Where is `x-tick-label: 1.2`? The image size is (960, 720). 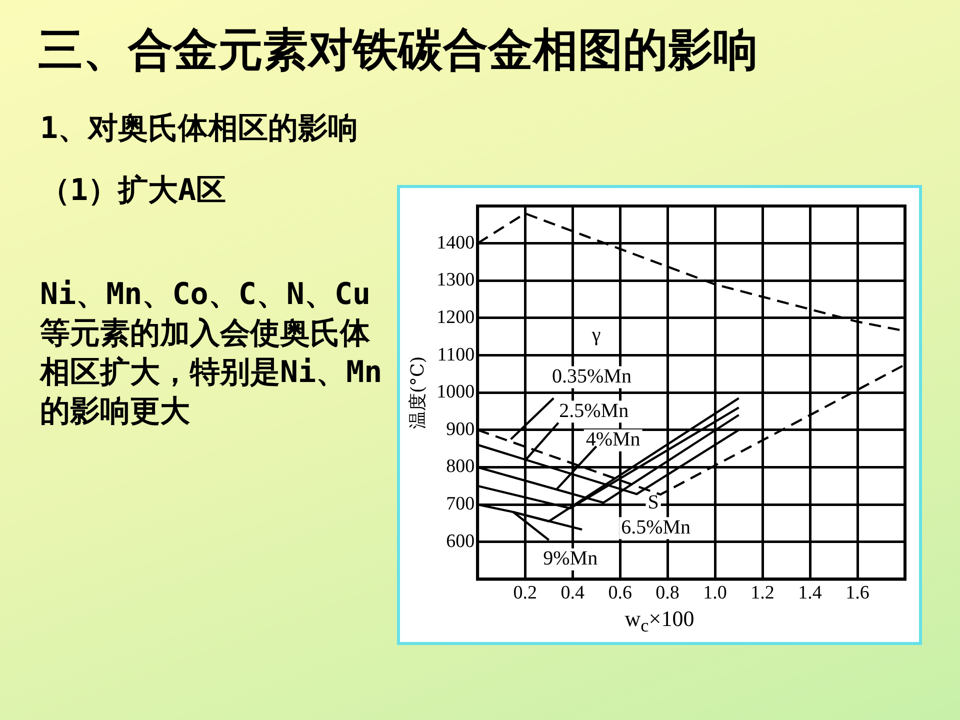 x-tick-label: 1.2 is located at coordinates (762, 593).